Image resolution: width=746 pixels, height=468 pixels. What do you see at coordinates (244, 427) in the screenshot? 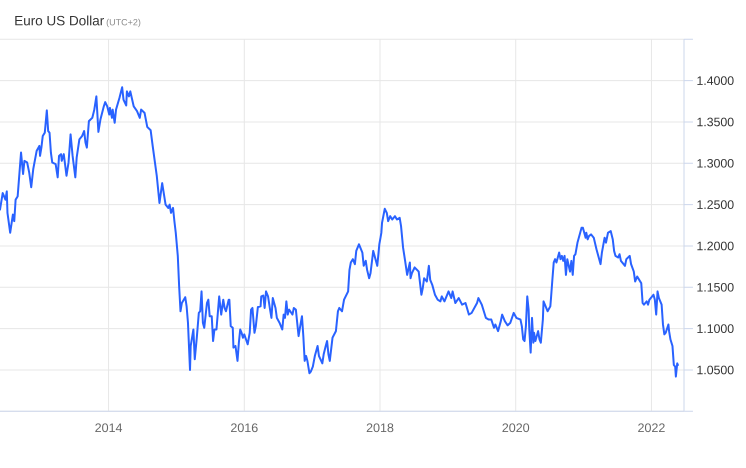
I see `x-tick-label: 2016` at bounding box center [244, 427].